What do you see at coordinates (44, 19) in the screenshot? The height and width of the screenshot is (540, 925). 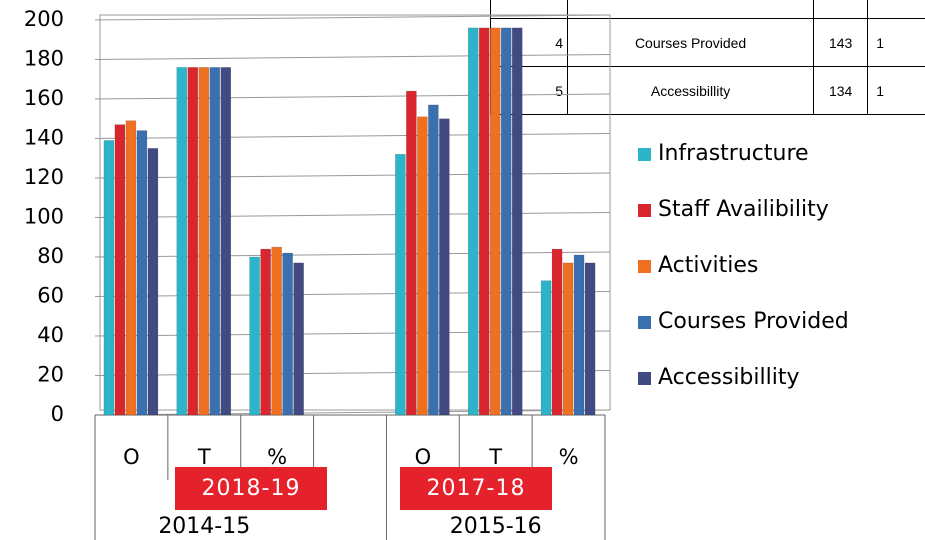 I see `y-tick-label: 200` at bounding box center [44, 19].